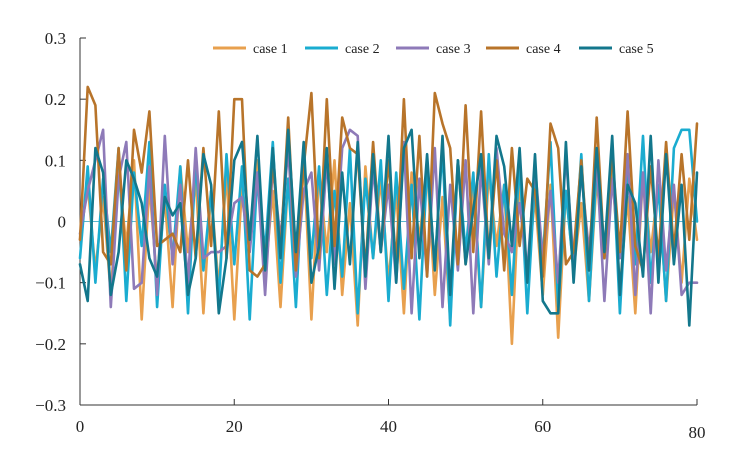  Describe the element at coordinates (453, 49) in the screenshot. I see `legend-label: case 3` at that location.